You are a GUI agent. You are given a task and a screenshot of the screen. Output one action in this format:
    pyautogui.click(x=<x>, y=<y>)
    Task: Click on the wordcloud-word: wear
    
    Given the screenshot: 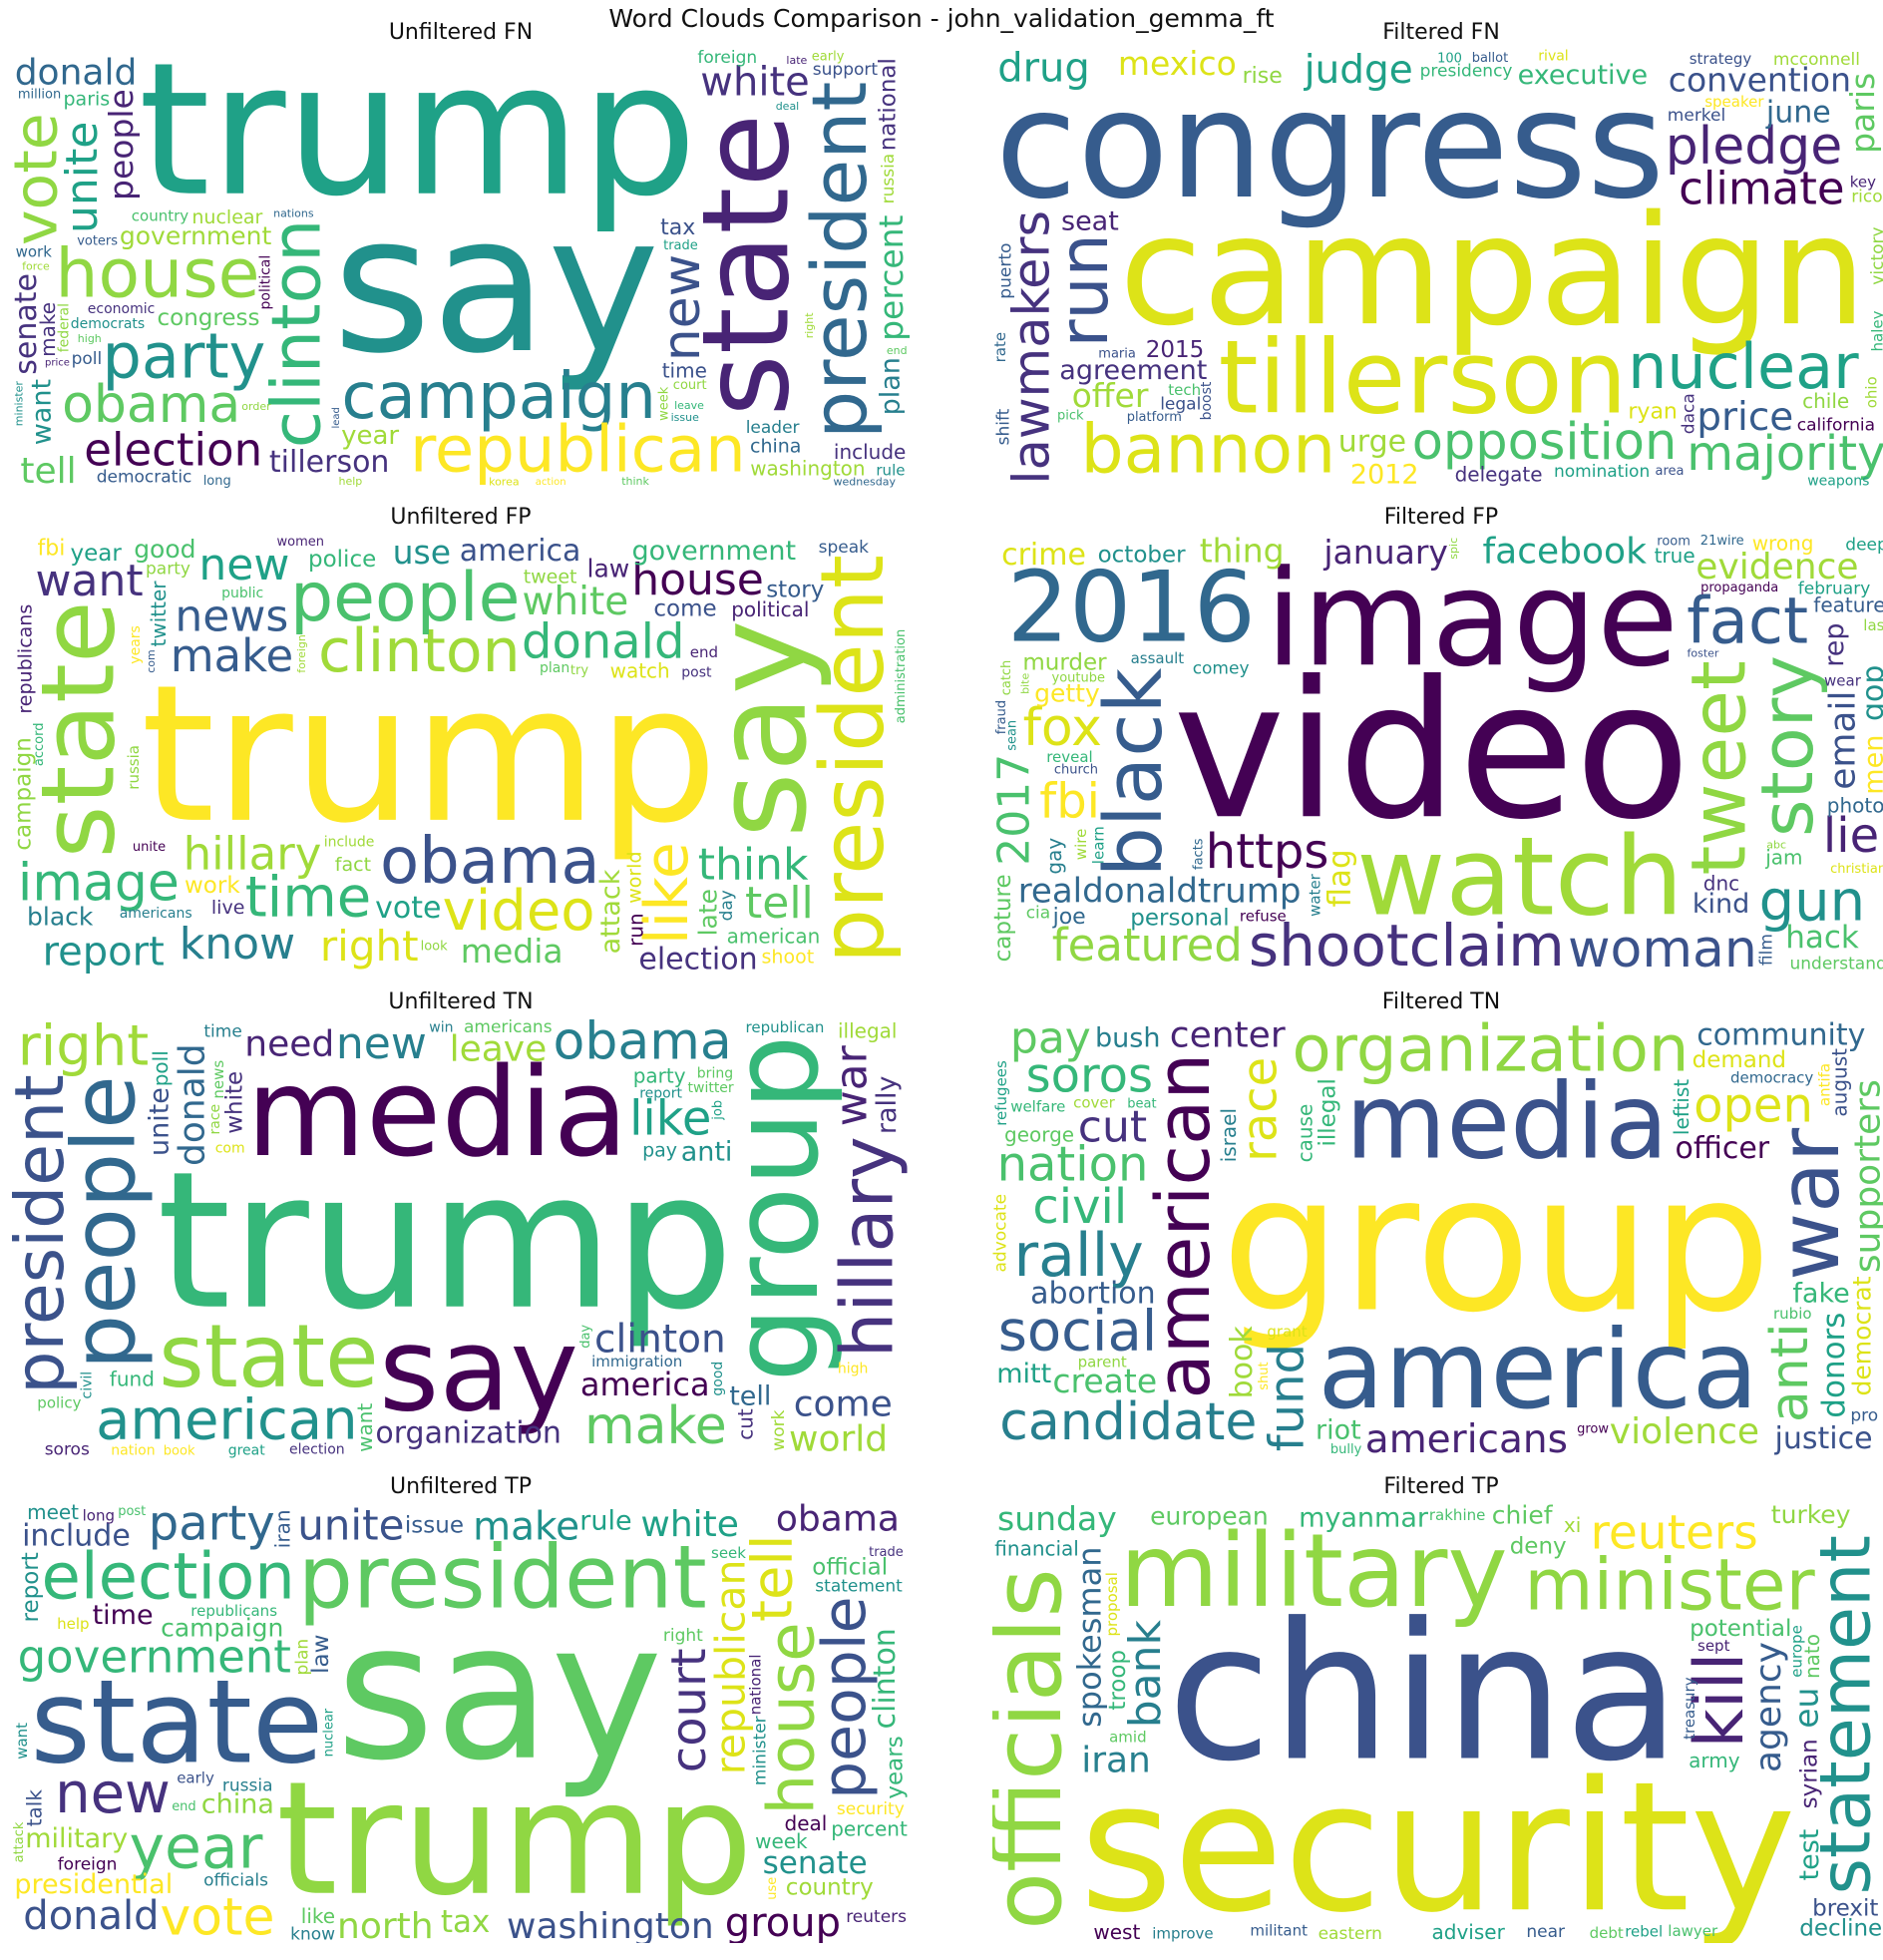 What is the action you would take?
    pyautogui.click(x=1843, y=680)
    